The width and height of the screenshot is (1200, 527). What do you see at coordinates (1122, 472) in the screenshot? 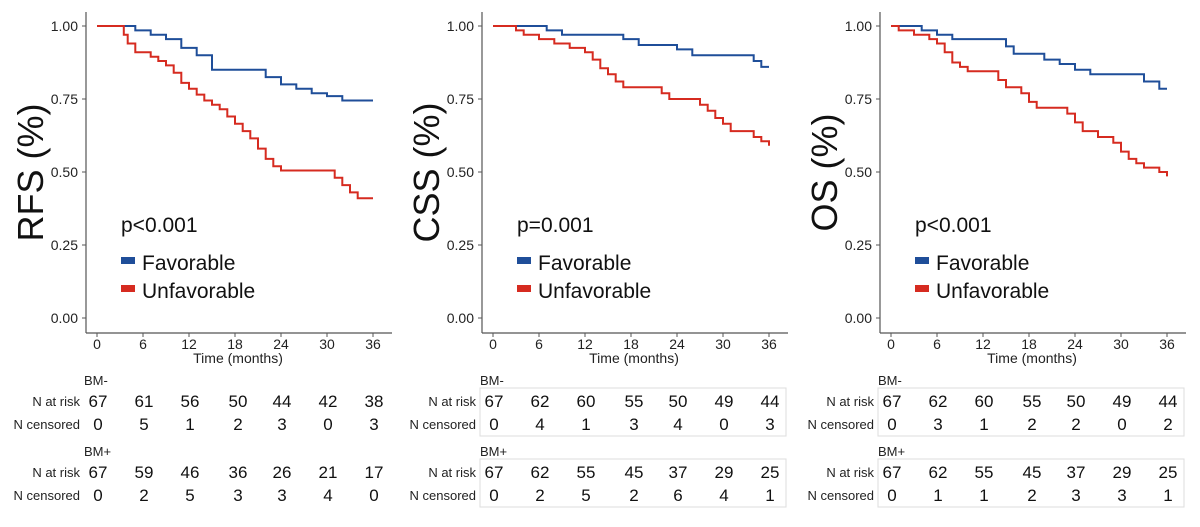
I see `n-at-risk-value: 29` at bounding box center [1122, 472].